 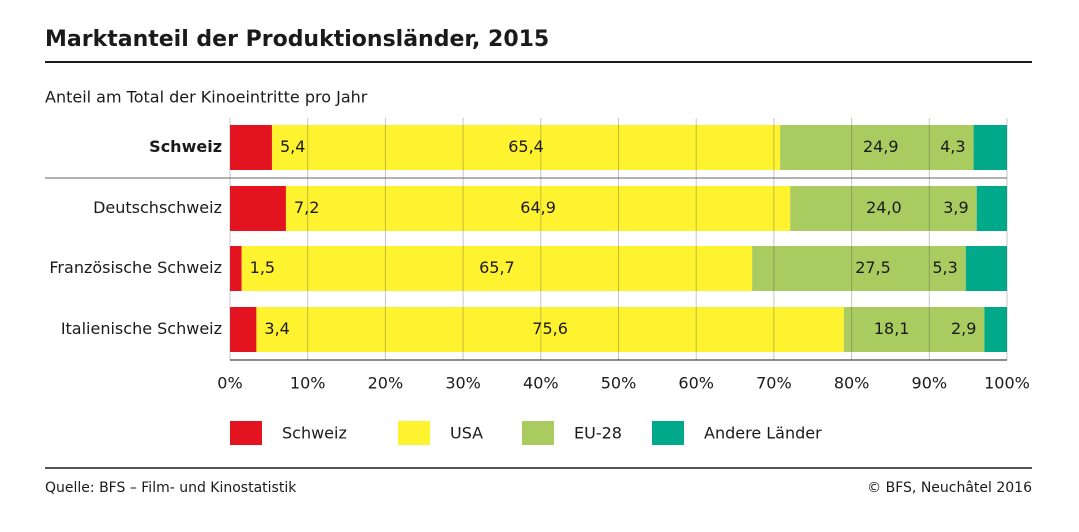 What do you see at coordinates (463, 383) in the screenshot?
I see `x-tick-label: 30%` at bounding box center [463, 383].